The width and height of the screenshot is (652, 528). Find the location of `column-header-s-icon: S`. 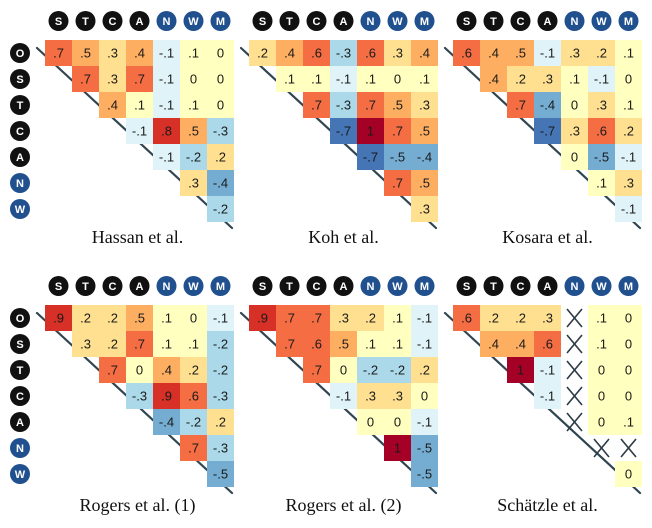

column-header-s-icon: S is located at coordinates (466, 286).